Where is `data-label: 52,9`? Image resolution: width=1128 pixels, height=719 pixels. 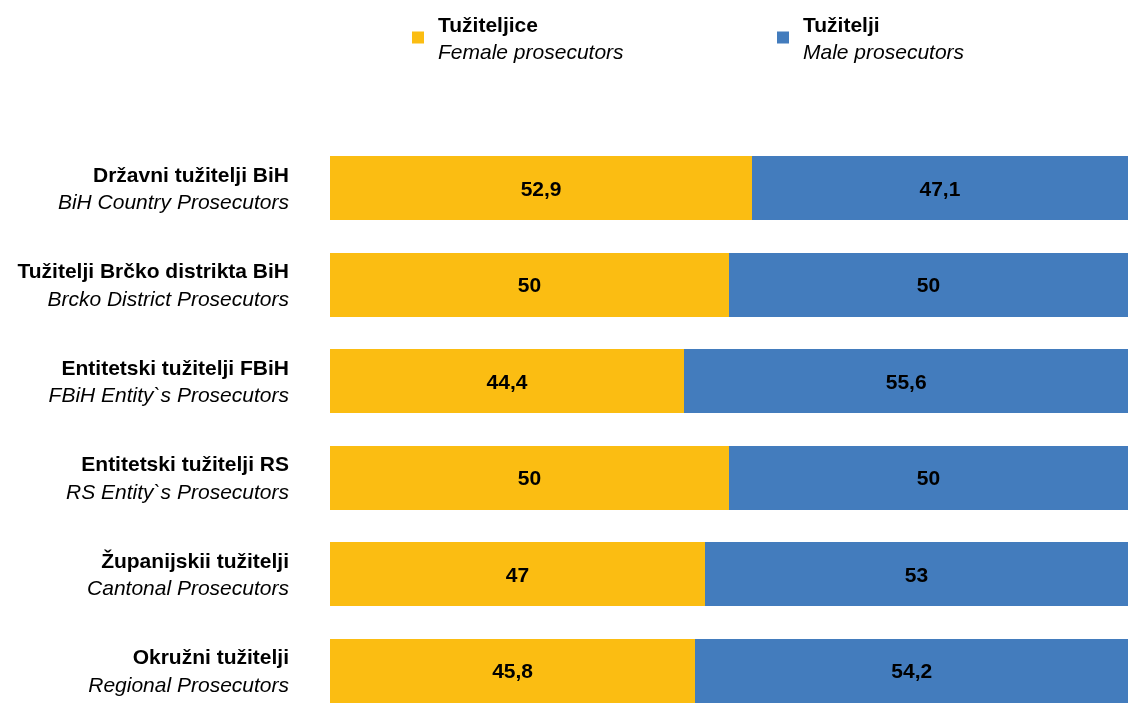 data-label: 52,9 is located at coordinates (541, 188).